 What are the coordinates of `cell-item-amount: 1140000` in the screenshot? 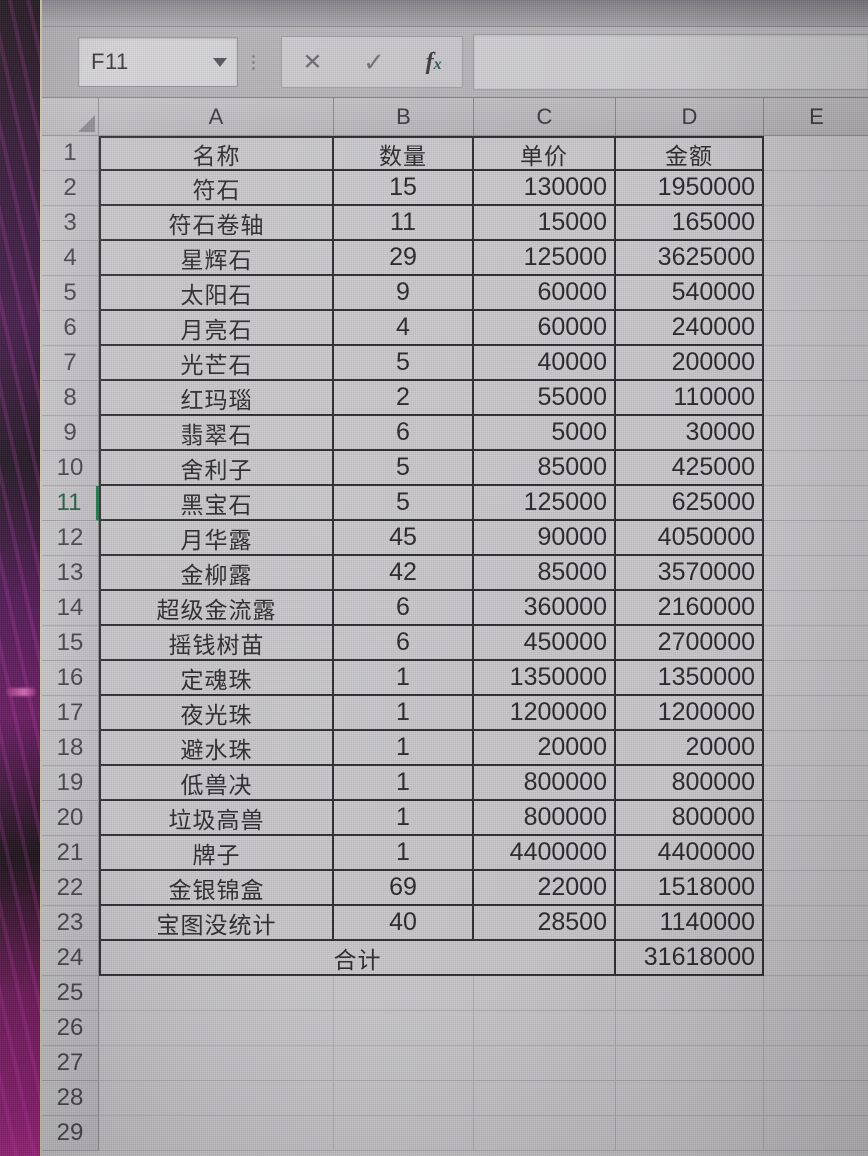 It's located at (690, 923).